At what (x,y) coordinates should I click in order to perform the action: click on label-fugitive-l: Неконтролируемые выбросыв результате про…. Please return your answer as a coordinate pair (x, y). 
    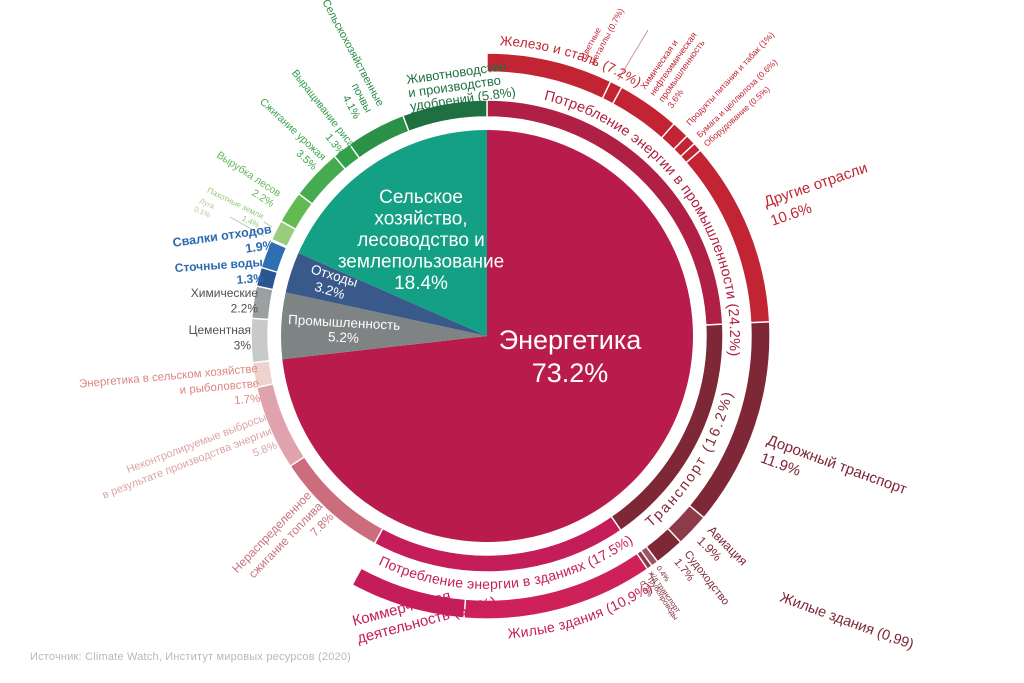
    Looking at the image, I should click on (187, 464).